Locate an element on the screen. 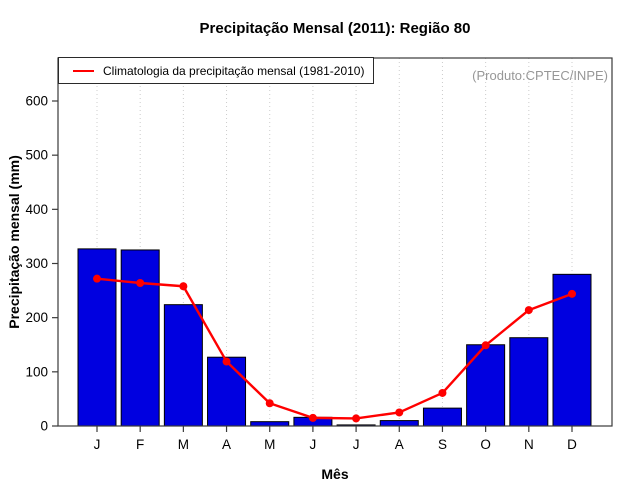  y-tick-label: 100 is located at coordinates (36, 371).